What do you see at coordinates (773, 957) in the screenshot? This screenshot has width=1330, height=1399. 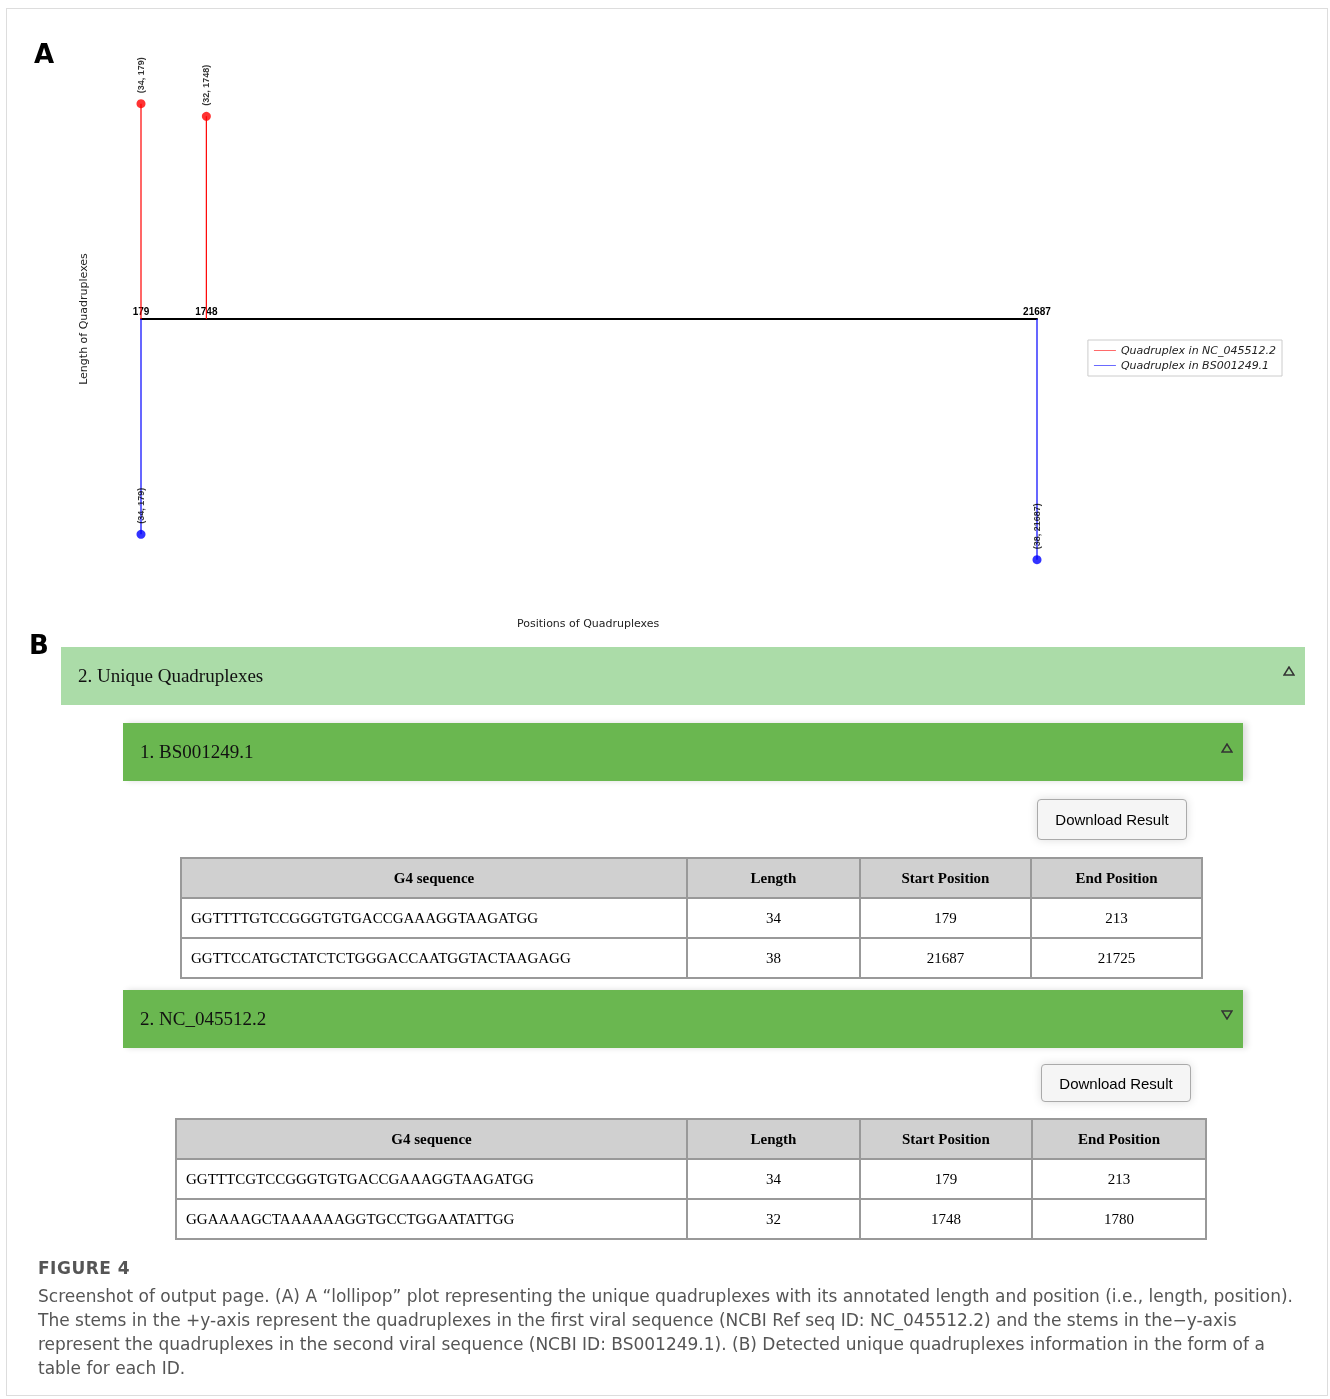 I see `text: 38` at bounding box center [773, 957].